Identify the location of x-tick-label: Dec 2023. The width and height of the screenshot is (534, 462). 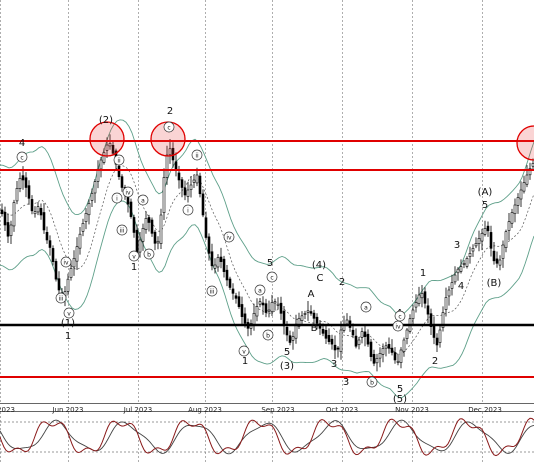
(485, 410).